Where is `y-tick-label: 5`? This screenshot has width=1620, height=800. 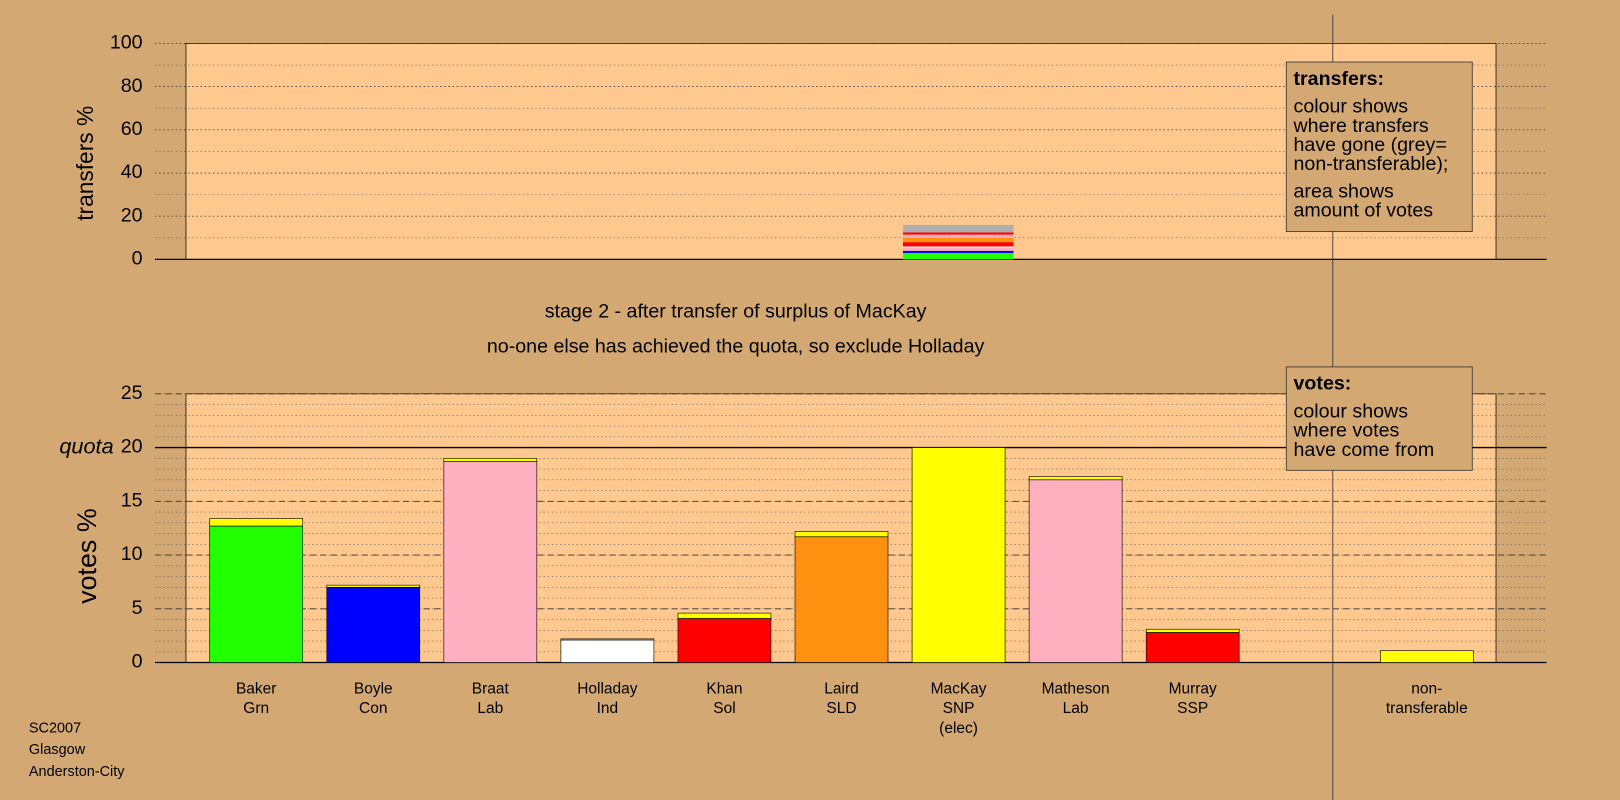
y-tick-label: 5 is located at coordinates (137, 608).